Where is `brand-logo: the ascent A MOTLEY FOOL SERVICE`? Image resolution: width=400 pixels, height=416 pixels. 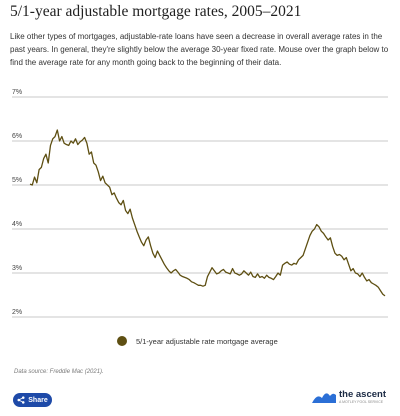 brand-logo: the ascent A MOTLEY FOOL SERVICE is located at coordinates (349, 397).